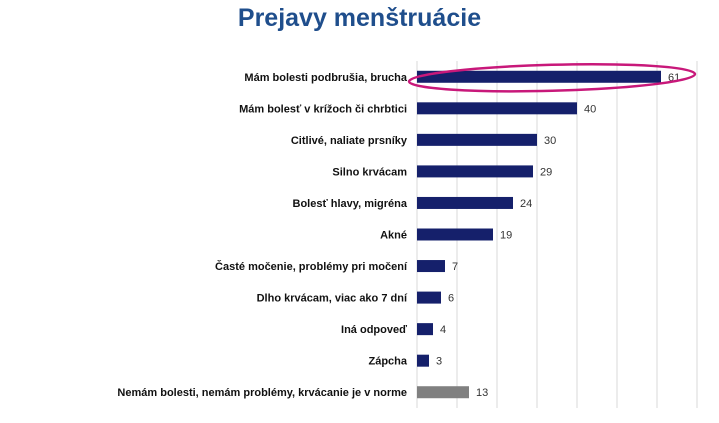 This screenshot has width=719, height=423. What do you see at coordinates (311, 266) in the screenshot?
I see `category-label: Časté močenie, problémy pri močení` at bounding box center [311, 266].